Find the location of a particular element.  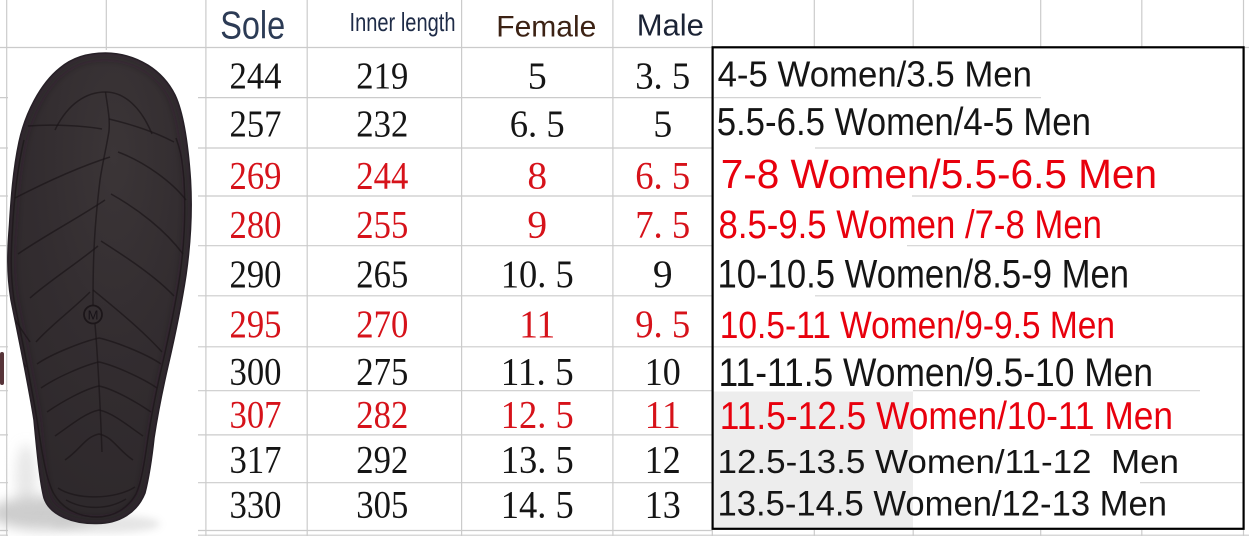

svg-text: 307 is located at coordinates (256, 415).